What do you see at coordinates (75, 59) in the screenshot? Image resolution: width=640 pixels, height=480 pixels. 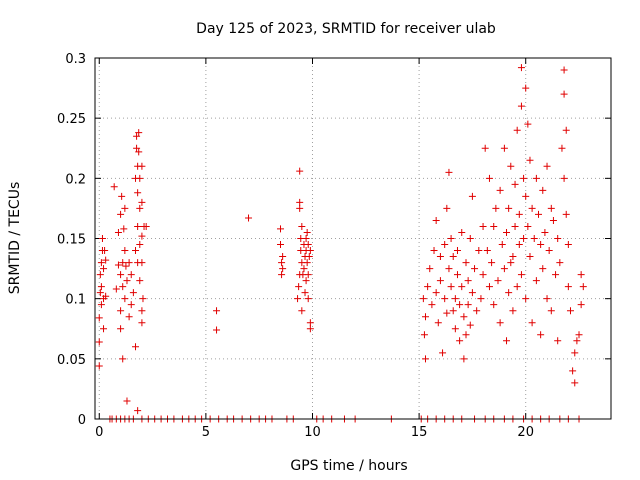 I see `y-tick-label: 0.3` at bounding box center [75, 59].